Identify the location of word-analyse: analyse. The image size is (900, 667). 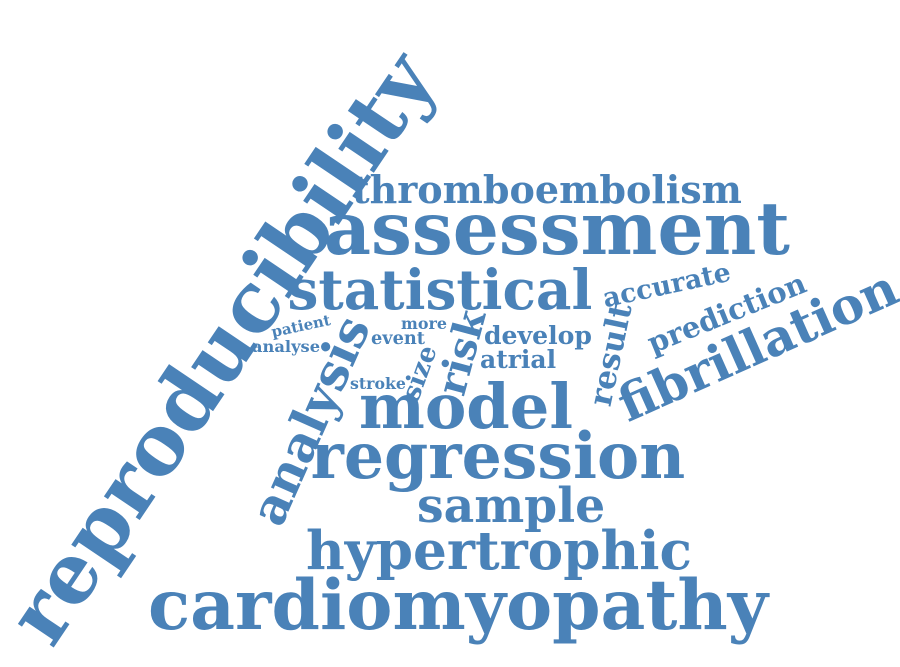
(286, 346).